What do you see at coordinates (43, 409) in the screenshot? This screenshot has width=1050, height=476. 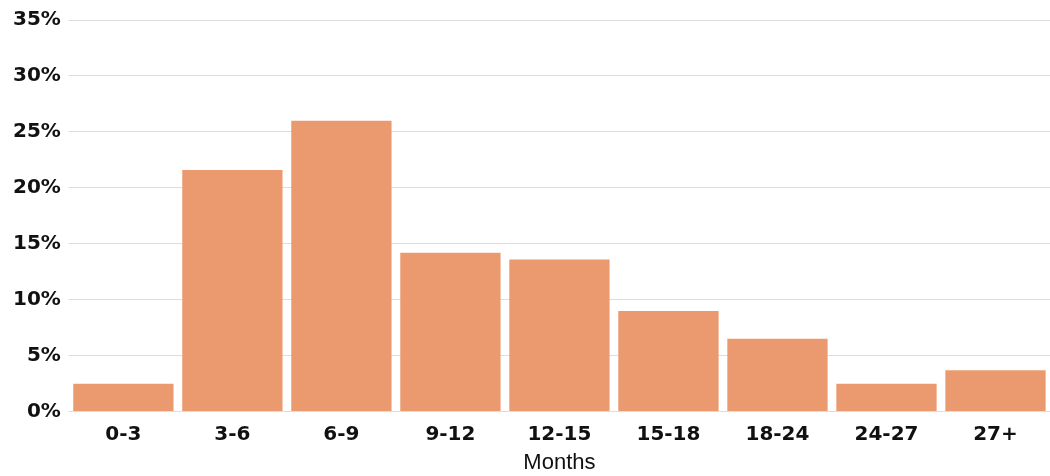 I see `y-tick-label: 0%` at bounding box center [43, 409].